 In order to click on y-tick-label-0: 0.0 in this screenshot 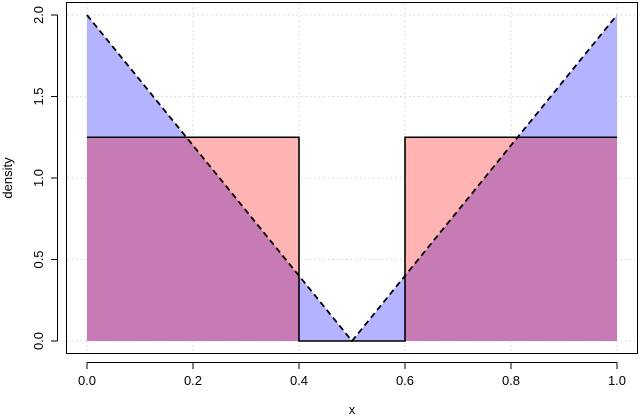, I will do `click(38, 341)`.